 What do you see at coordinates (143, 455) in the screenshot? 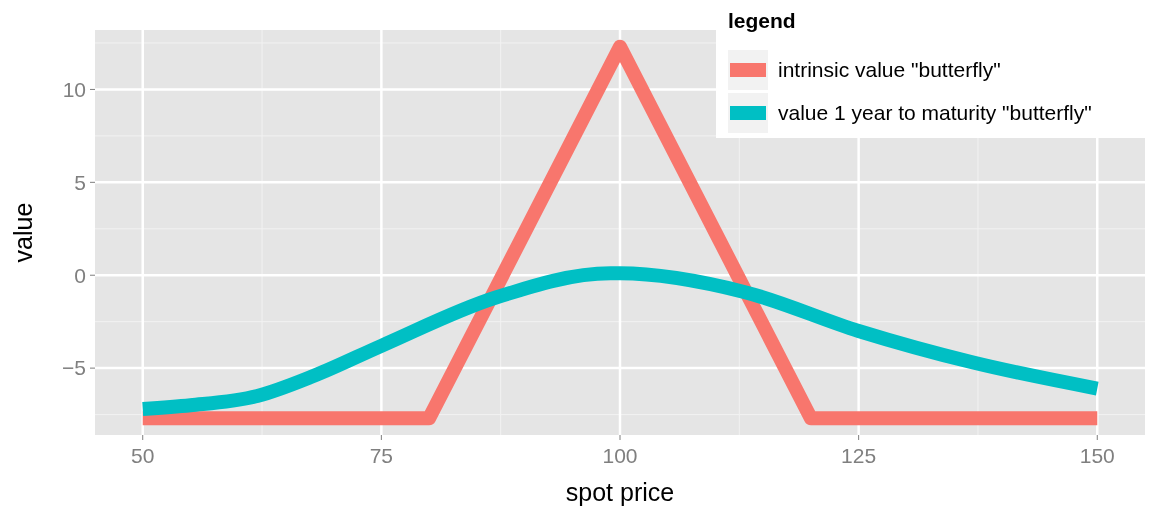
I see `x-tick-label: 50` at bounding box center [143, 455].